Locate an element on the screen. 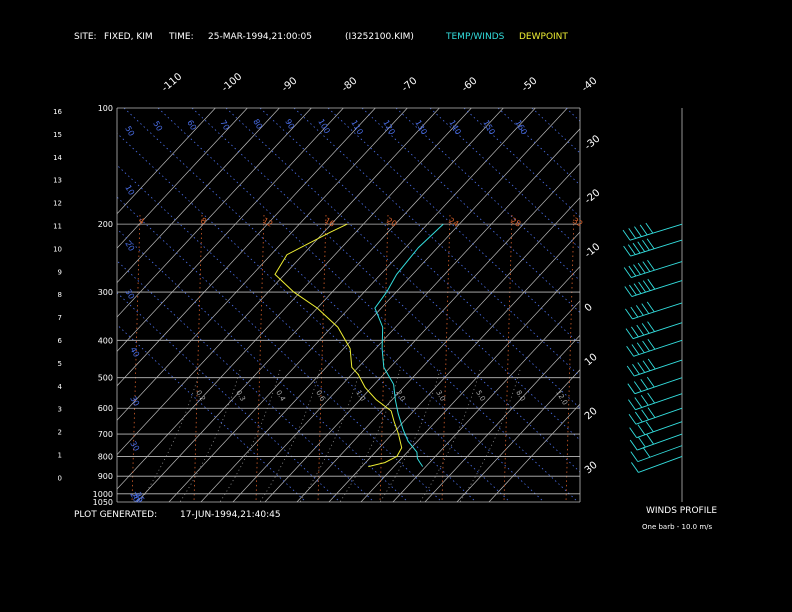 Image resolution: width=792 pixels, height=612 pixels. isotherm-label: -60 is located at coordinates (470, 84).